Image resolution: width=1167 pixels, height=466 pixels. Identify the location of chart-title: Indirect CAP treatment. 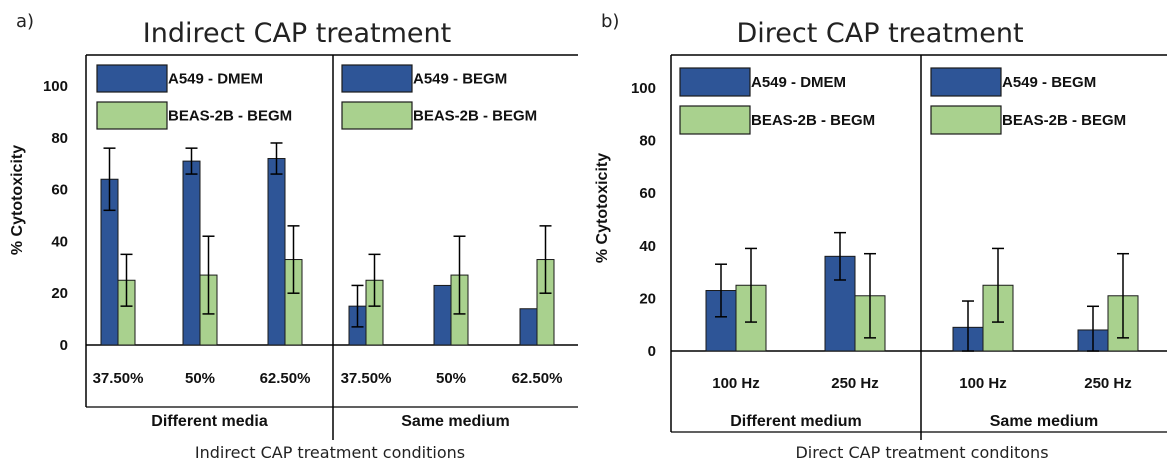
(297, 33).